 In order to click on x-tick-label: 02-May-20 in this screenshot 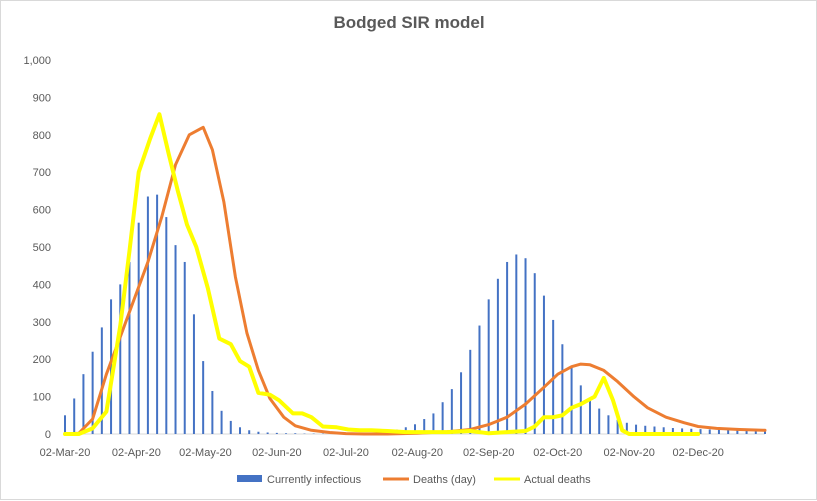, I will do `click(205, 453)`.